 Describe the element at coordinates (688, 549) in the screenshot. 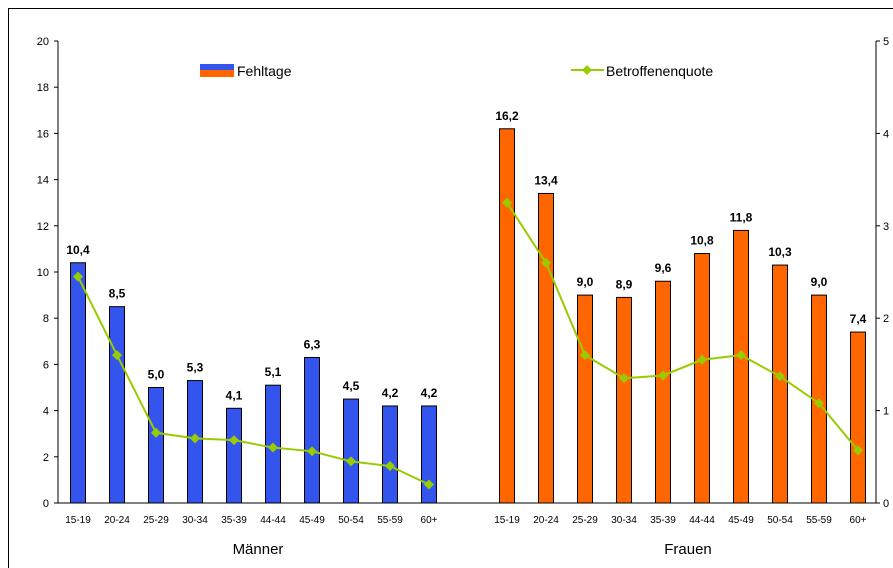

I see `group-label-frauen: Frauen` at that location.